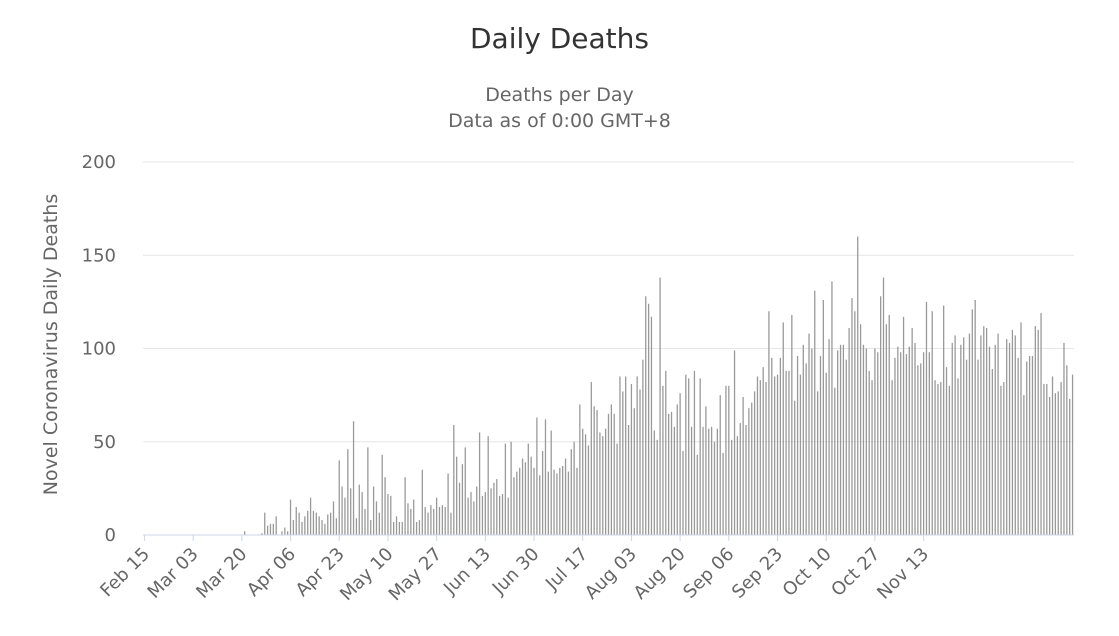 The height and width of the screenshot is (636, 1119). What do you see at coordinates (467, 572) in the screenshot?
I see `x-tick-label: Jun 13` at bounding box center [467, 572].